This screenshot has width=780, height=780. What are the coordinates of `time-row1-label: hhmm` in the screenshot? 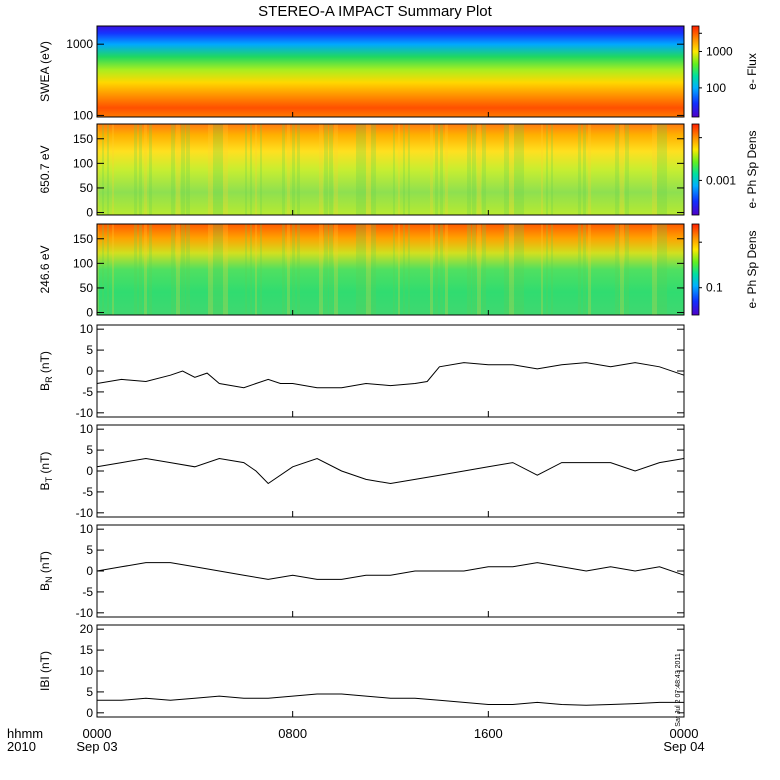 It's located at (25, 733).